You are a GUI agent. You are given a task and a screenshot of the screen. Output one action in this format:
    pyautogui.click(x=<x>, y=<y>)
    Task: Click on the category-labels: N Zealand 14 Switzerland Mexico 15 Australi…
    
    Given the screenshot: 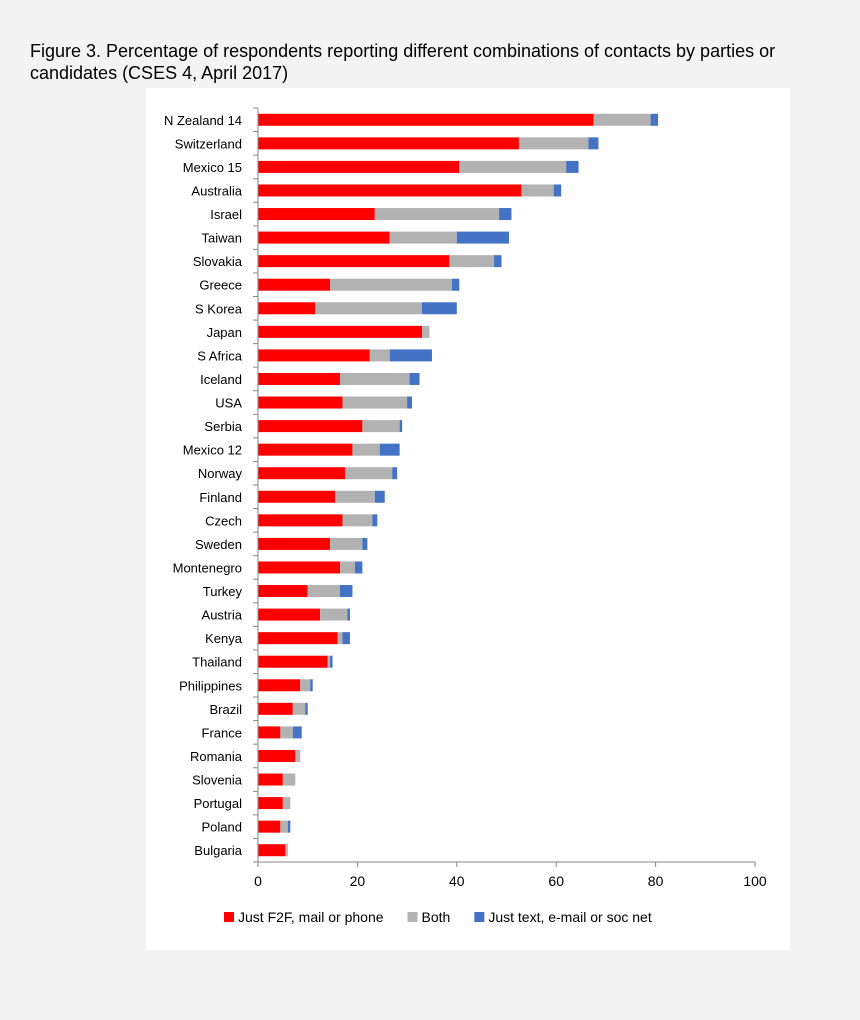 What is the action you would take?
    pyautogui.click(x=203, y=485)
    